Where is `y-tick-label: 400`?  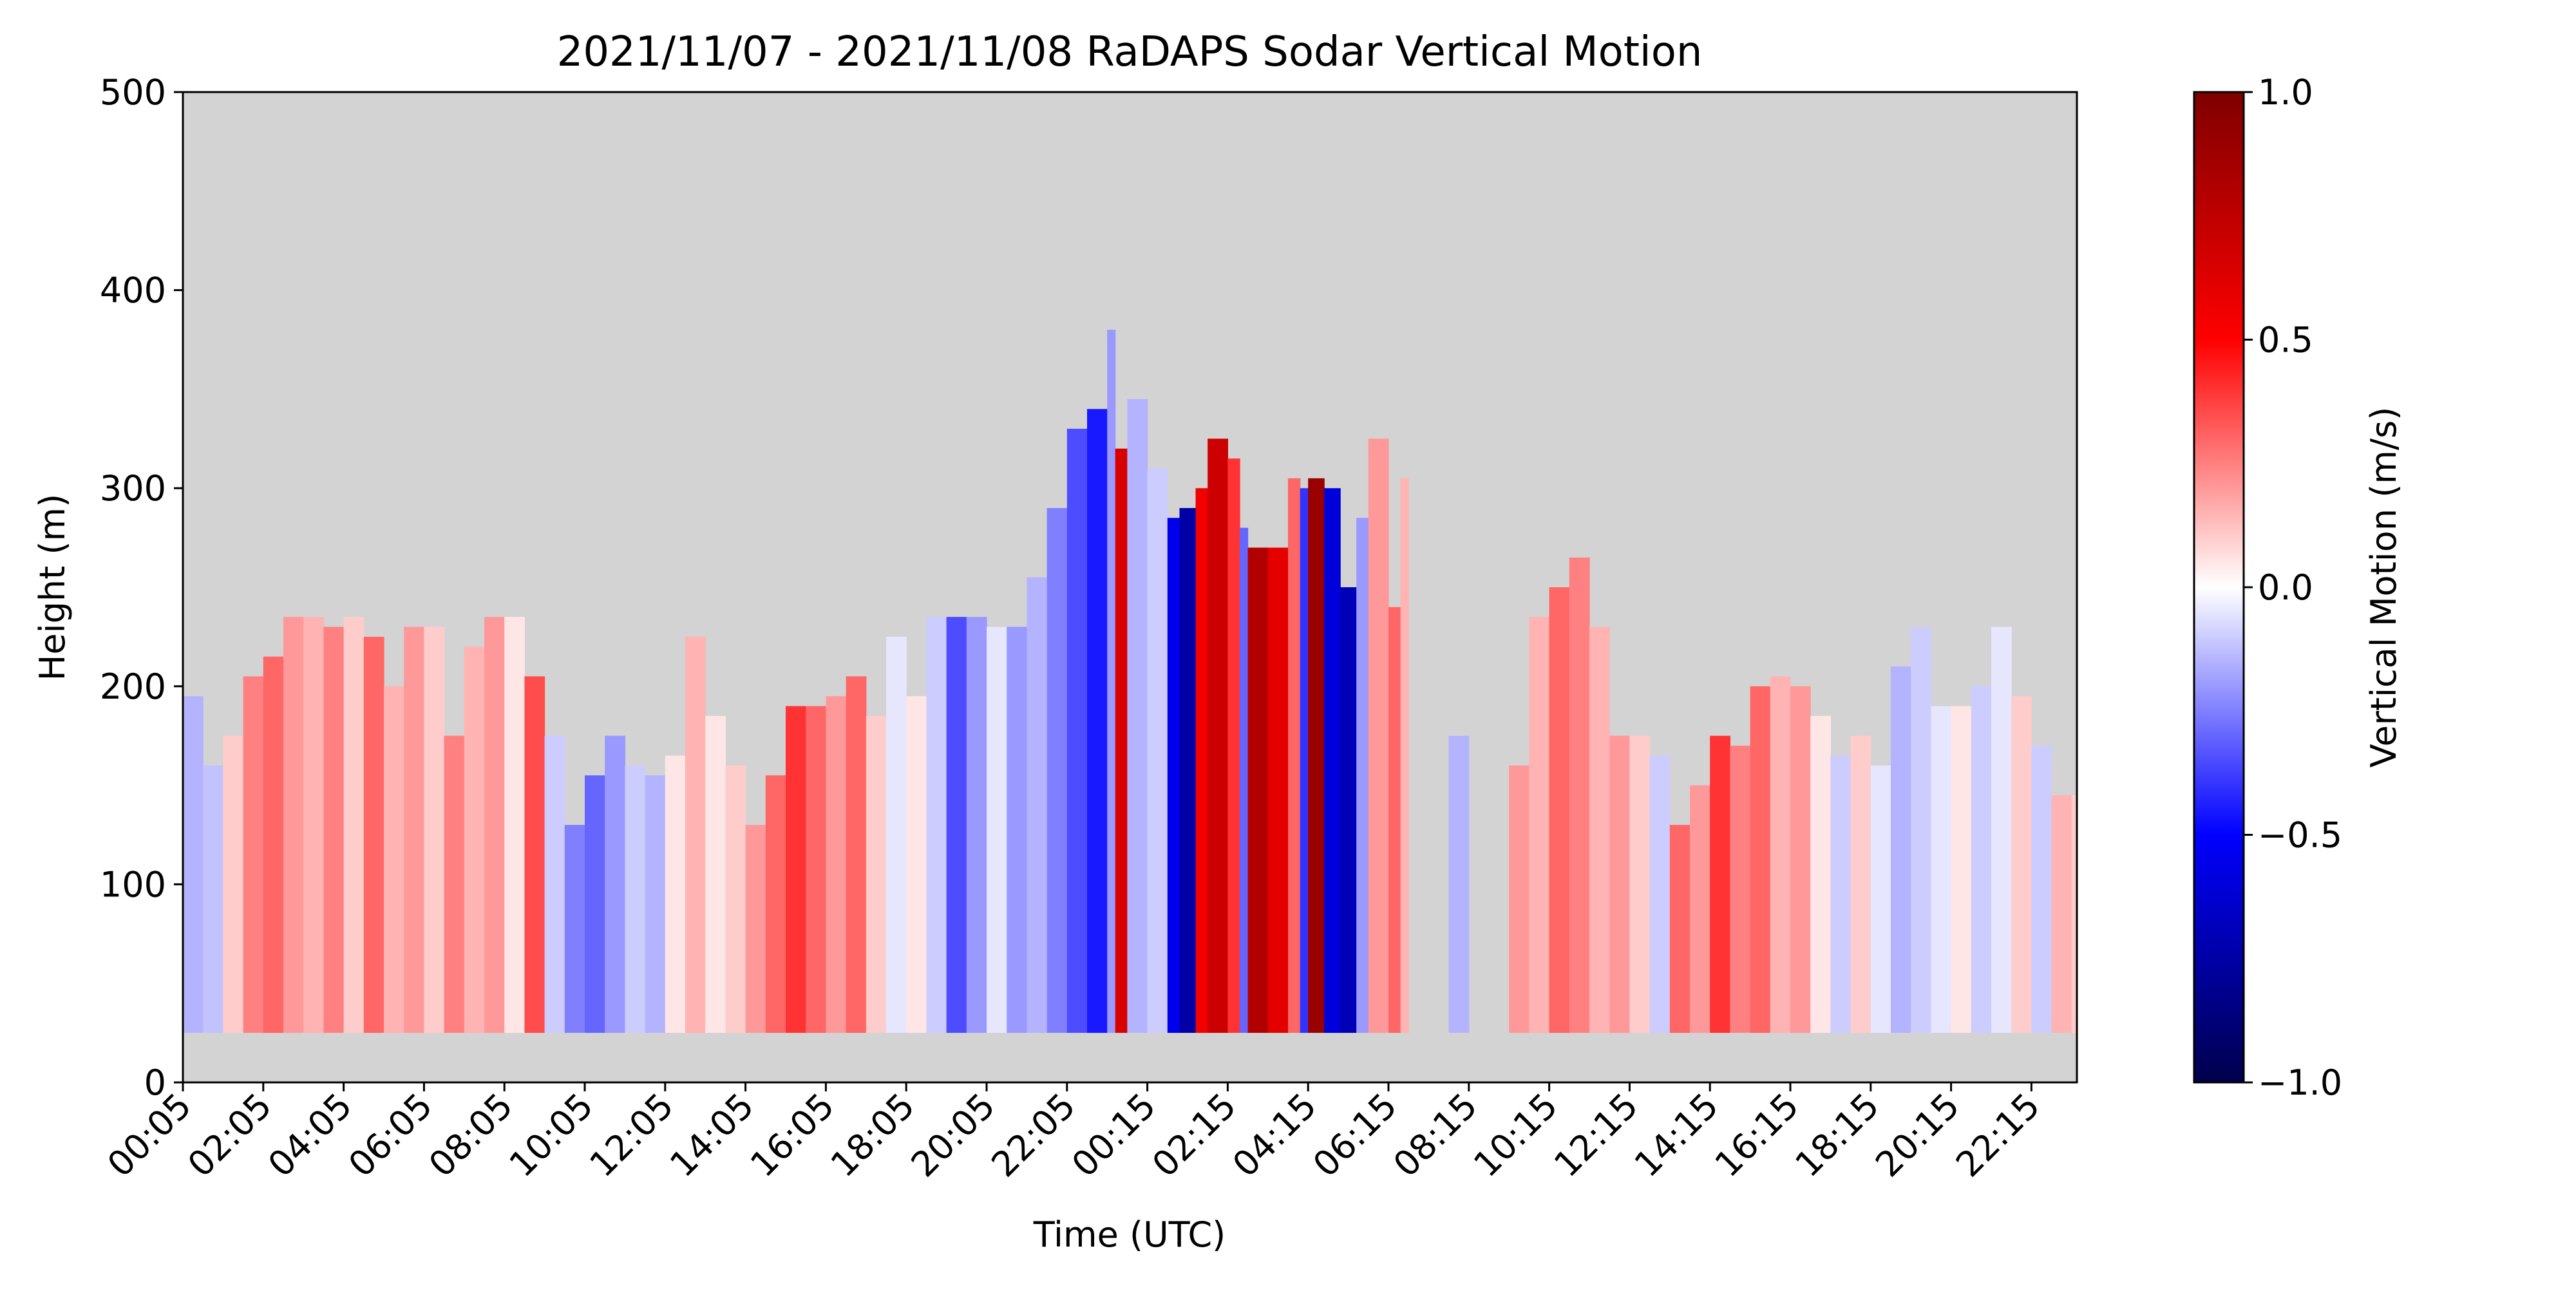 y-tick-label: 400 is located at coordinates (133, 290).